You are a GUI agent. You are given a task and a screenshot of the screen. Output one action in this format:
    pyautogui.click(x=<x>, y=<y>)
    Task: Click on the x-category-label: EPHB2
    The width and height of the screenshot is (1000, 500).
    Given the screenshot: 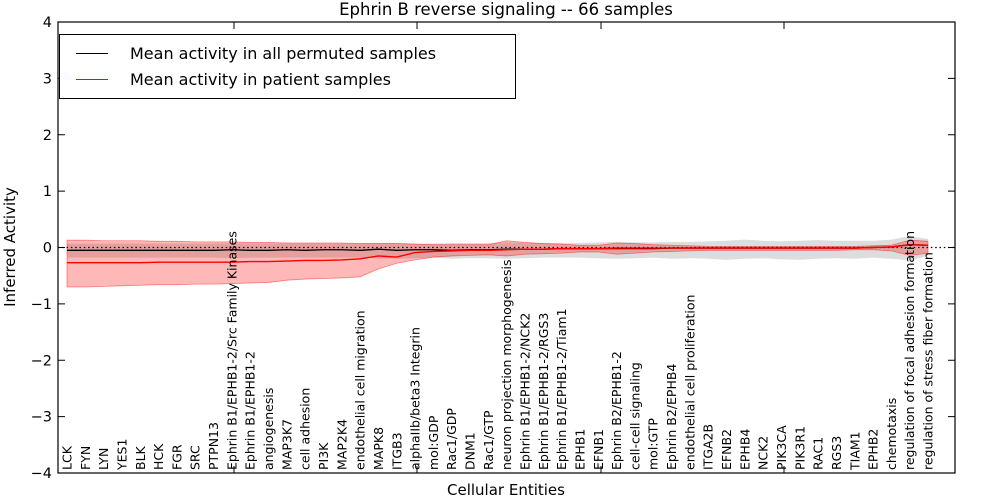 What is the action you would take?
    pyautogui.click(x=873, y=449)
    